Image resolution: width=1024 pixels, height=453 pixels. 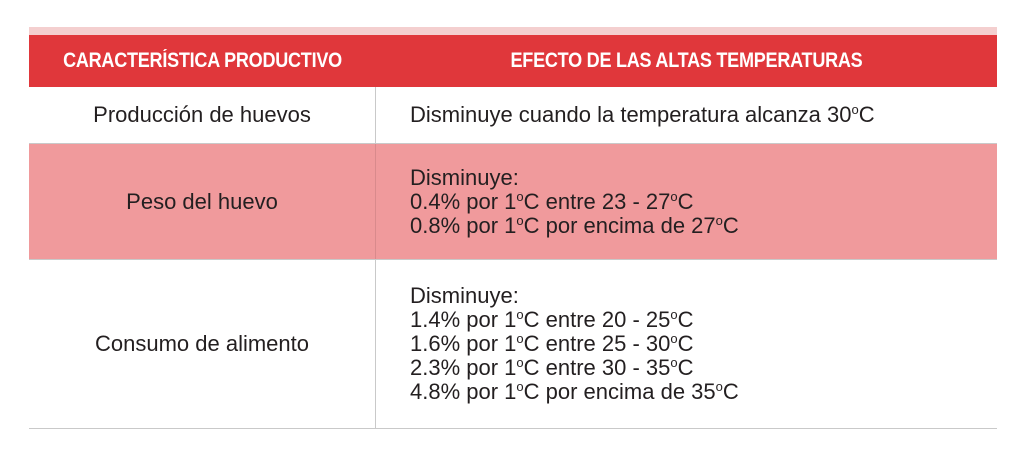 What do you see at coordinates (574, 225) in the screenshot?
I see `effect-line: 0.8% por 1oC por encima de 27oC` at bounding box center [574, 225].